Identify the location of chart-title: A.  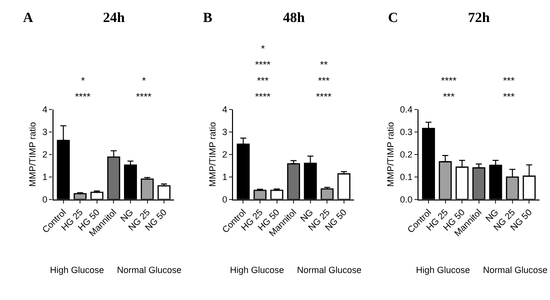
(28, 18).